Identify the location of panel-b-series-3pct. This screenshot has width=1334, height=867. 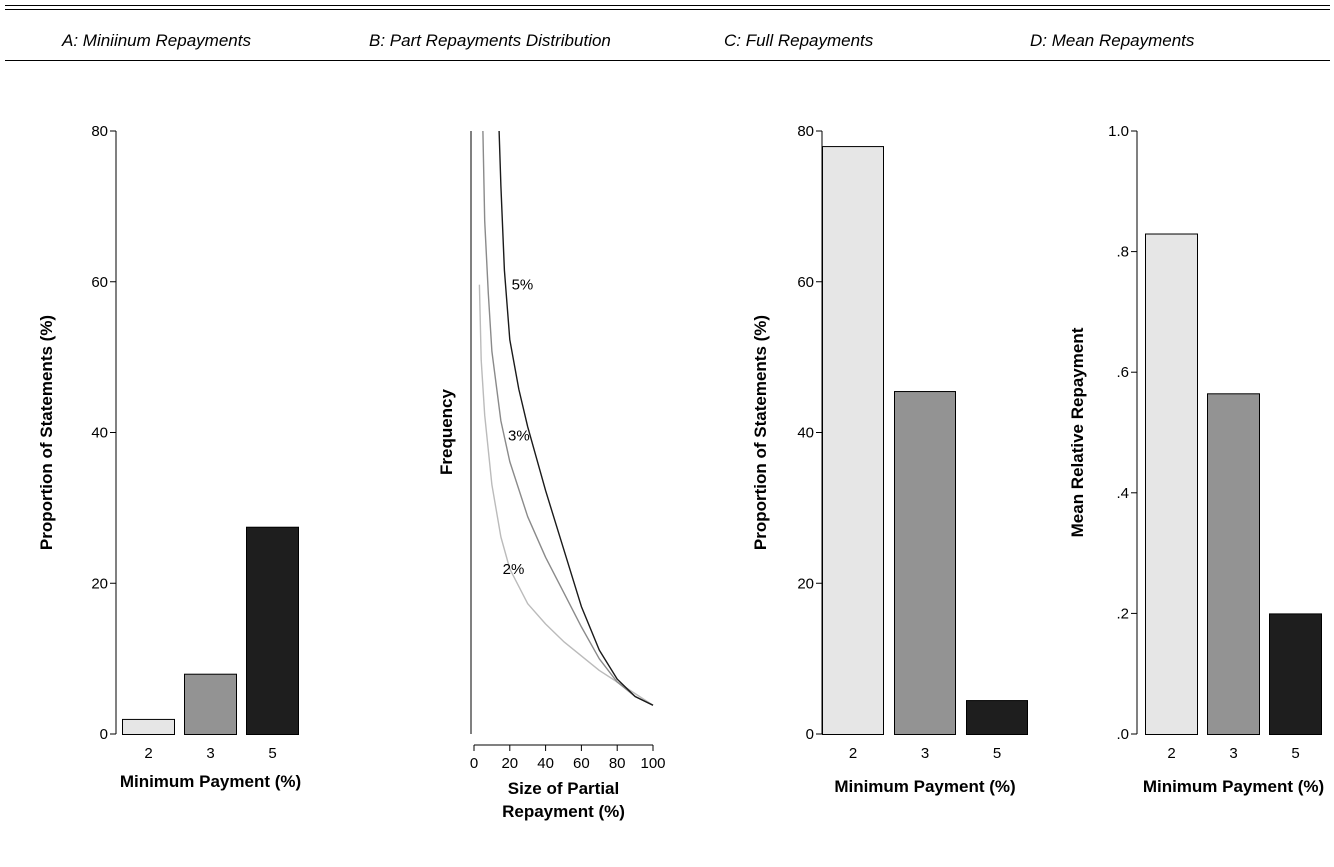
(568, 418).